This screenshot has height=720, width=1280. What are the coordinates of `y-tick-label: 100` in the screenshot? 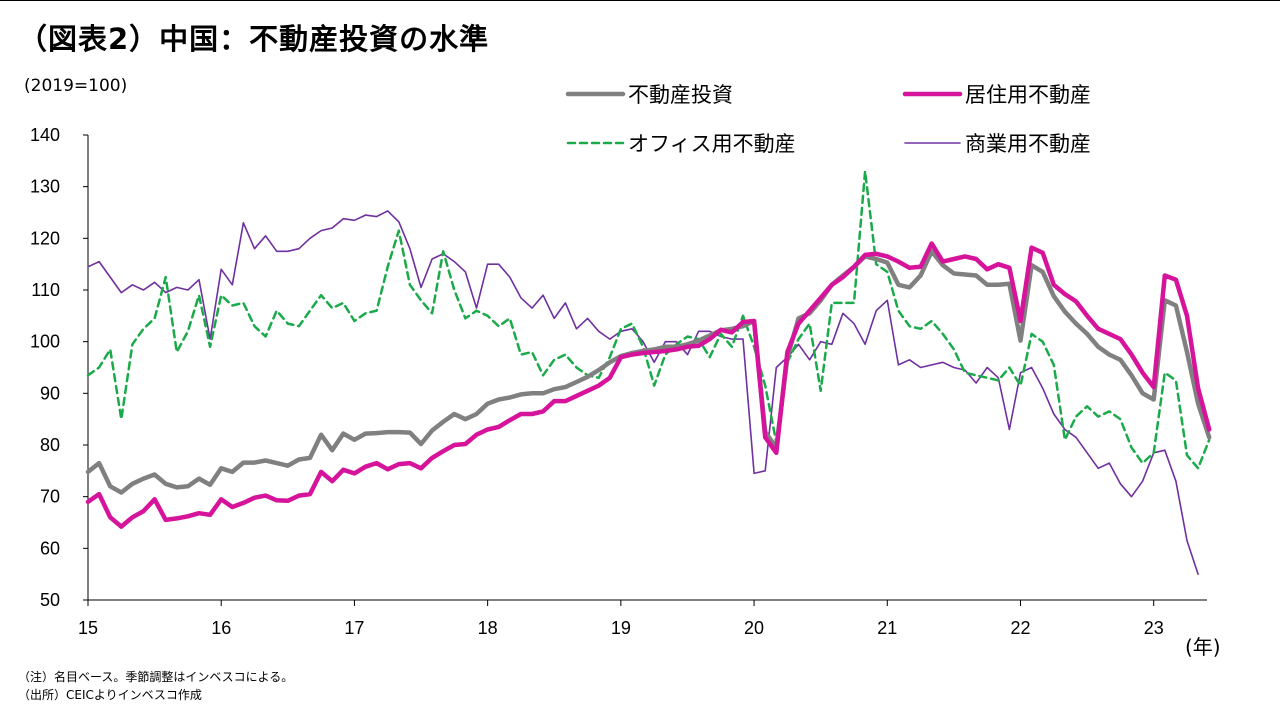 It's located at (45, 342).